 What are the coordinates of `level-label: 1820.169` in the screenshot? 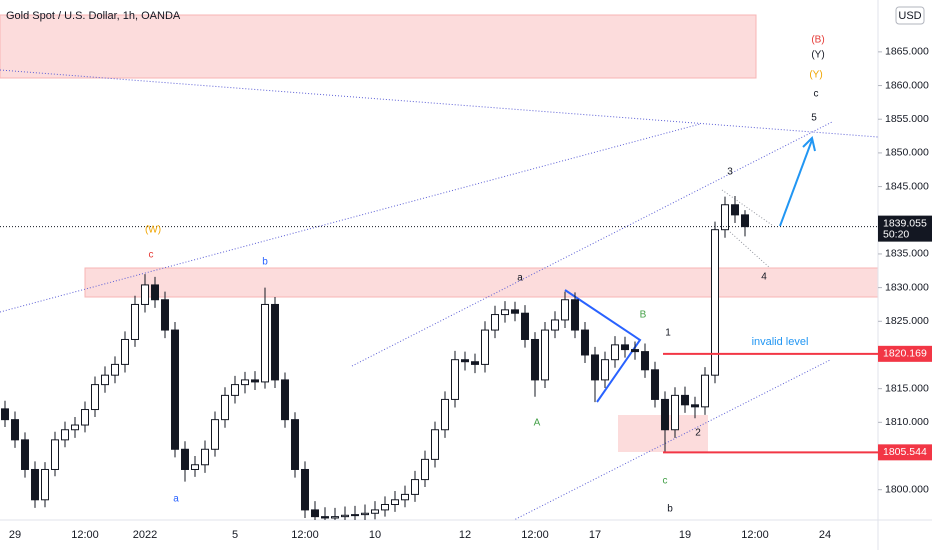 It's located at (905, 354).